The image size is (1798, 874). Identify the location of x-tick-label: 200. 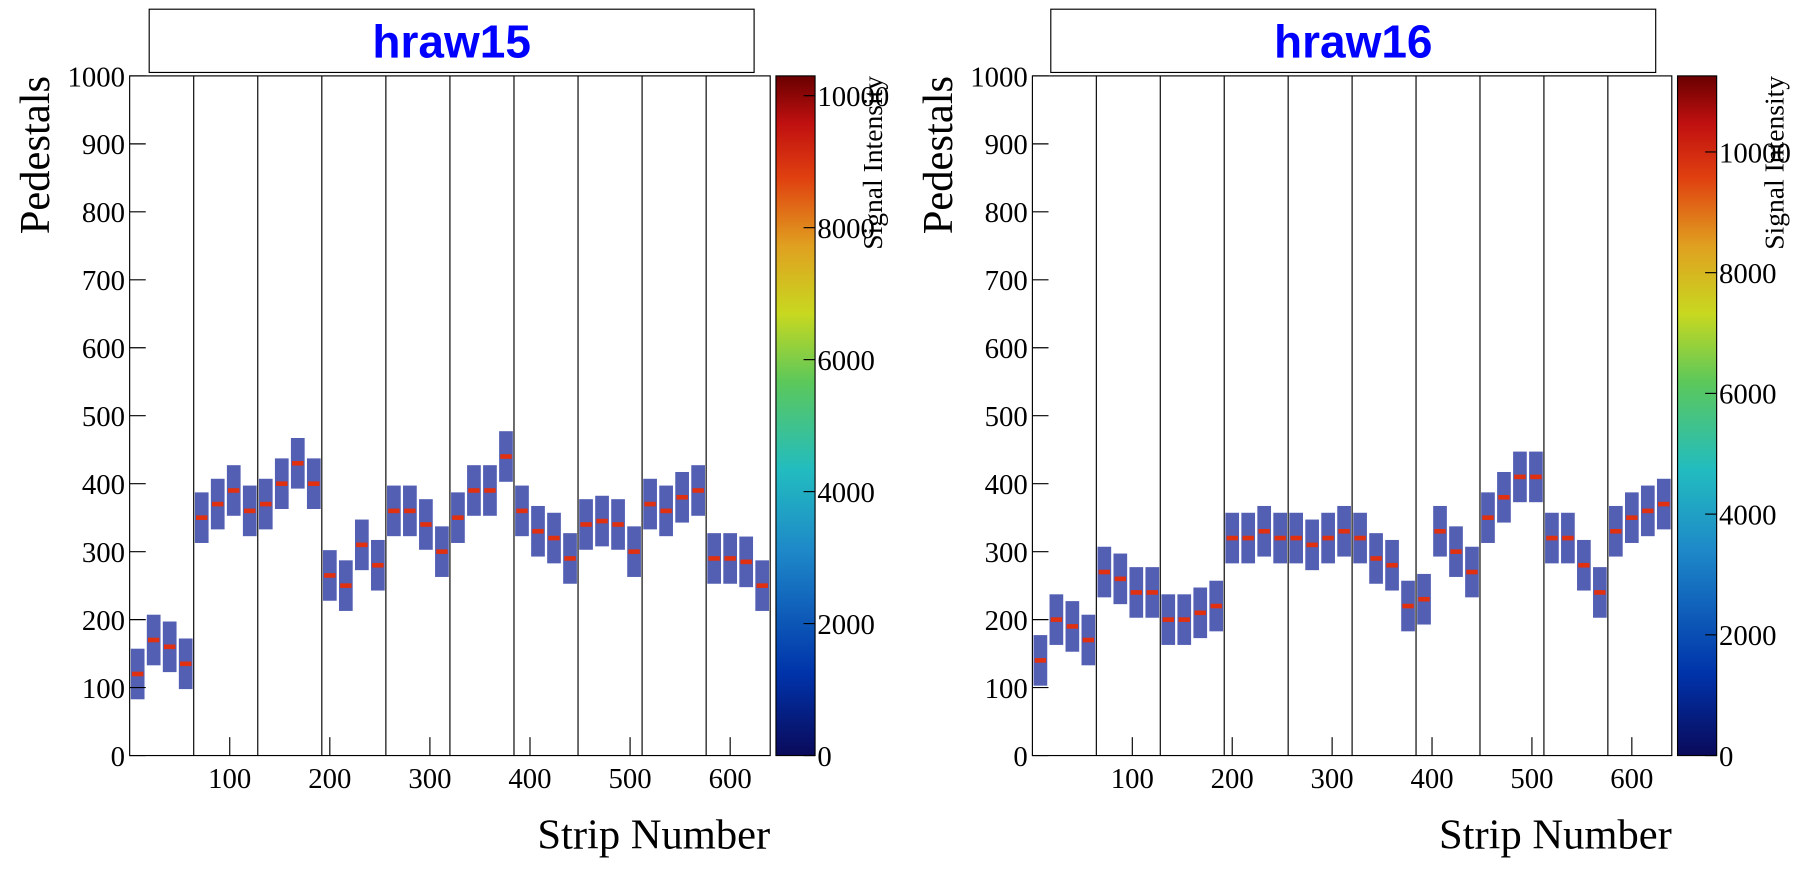
(329, 779).